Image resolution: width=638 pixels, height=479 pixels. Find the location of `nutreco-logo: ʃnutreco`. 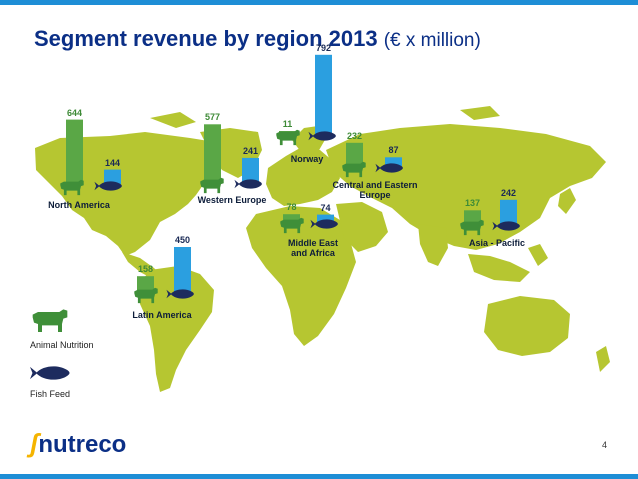

nutreco-logo: ʃnutreco is located at coordinates (78, 443).